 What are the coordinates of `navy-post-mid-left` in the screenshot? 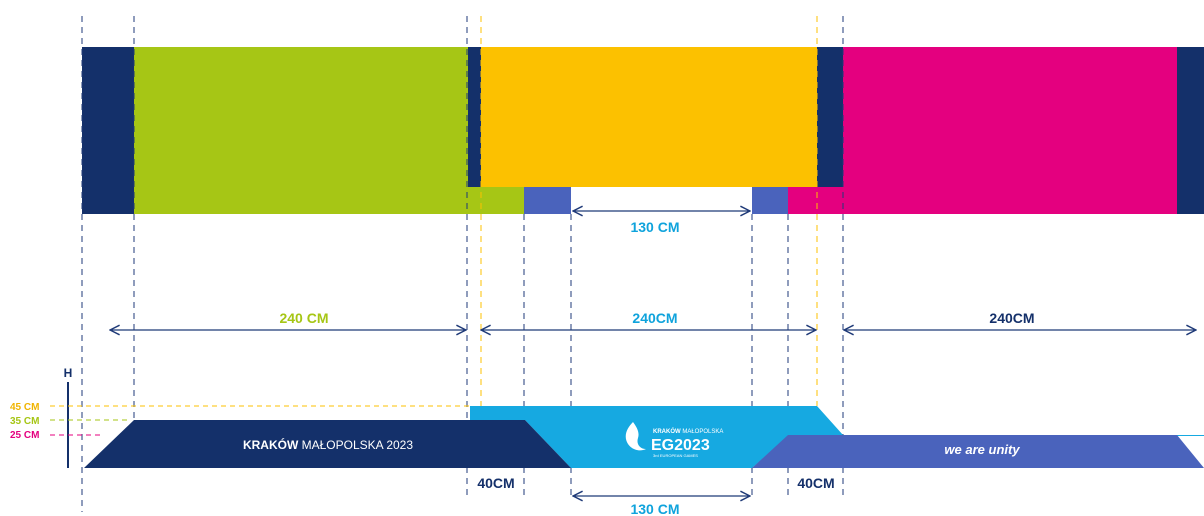 It's located at (474, 117).